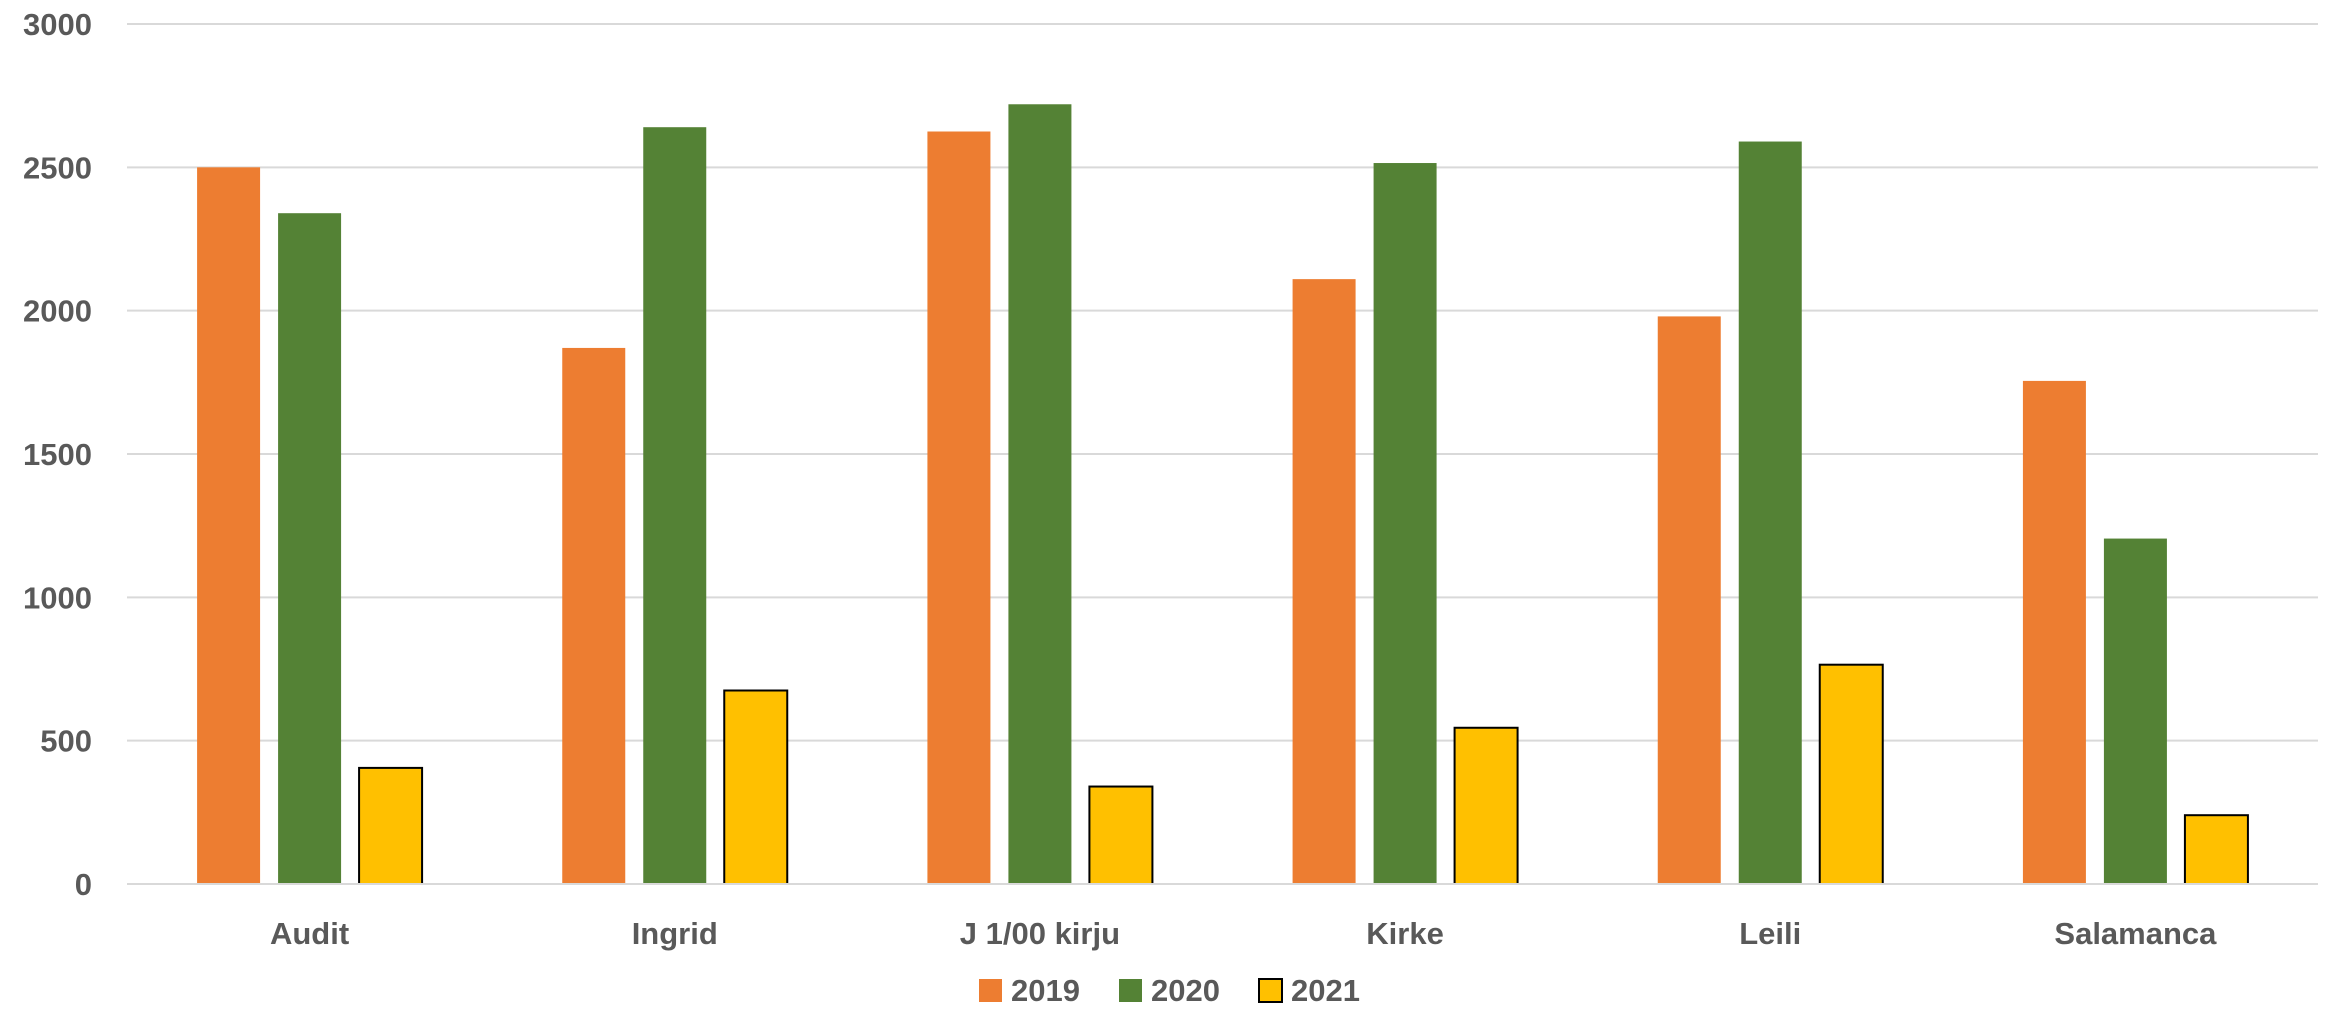  Describe the element at coordinates (229, 526) in the screenshot. I see `bar-2019-audit` at that location.